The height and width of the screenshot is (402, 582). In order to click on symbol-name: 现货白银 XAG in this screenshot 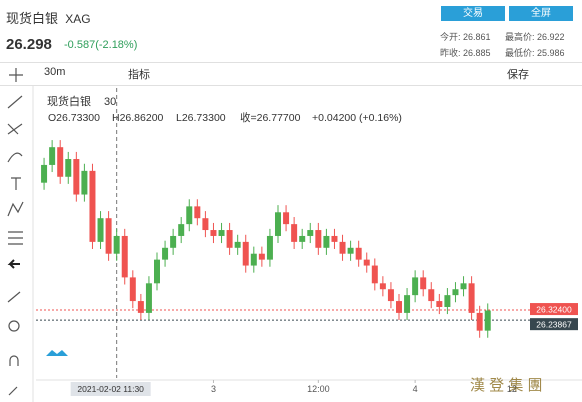, I will do `click(48, 17)`.